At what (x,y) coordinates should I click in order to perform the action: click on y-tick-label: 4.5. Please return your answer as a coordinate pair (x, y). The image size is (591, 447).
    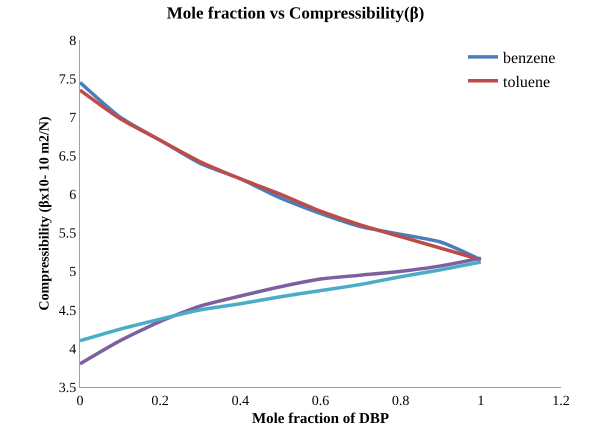
    Looking at the image, I should click on (67, 311).